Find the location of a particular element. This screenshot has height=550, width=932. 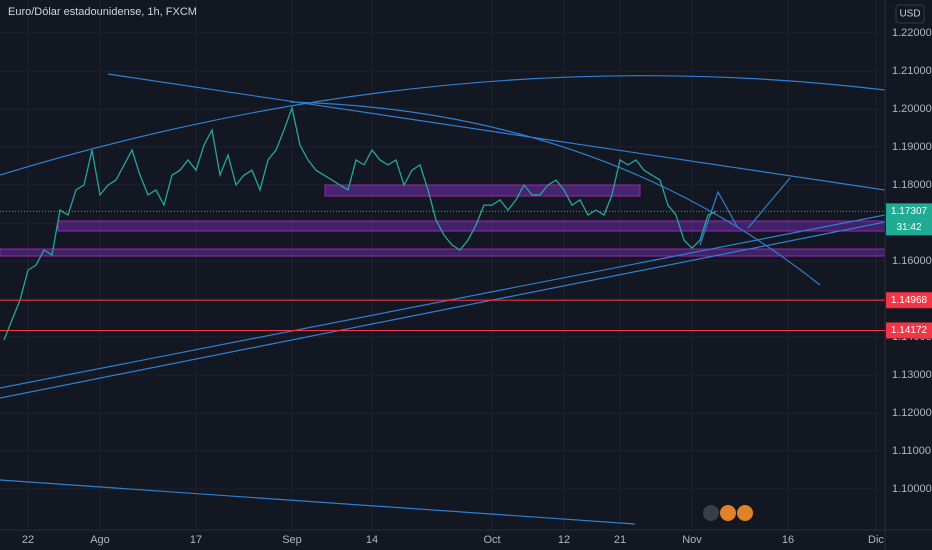

event-icons is located at coordinates (728, 513).